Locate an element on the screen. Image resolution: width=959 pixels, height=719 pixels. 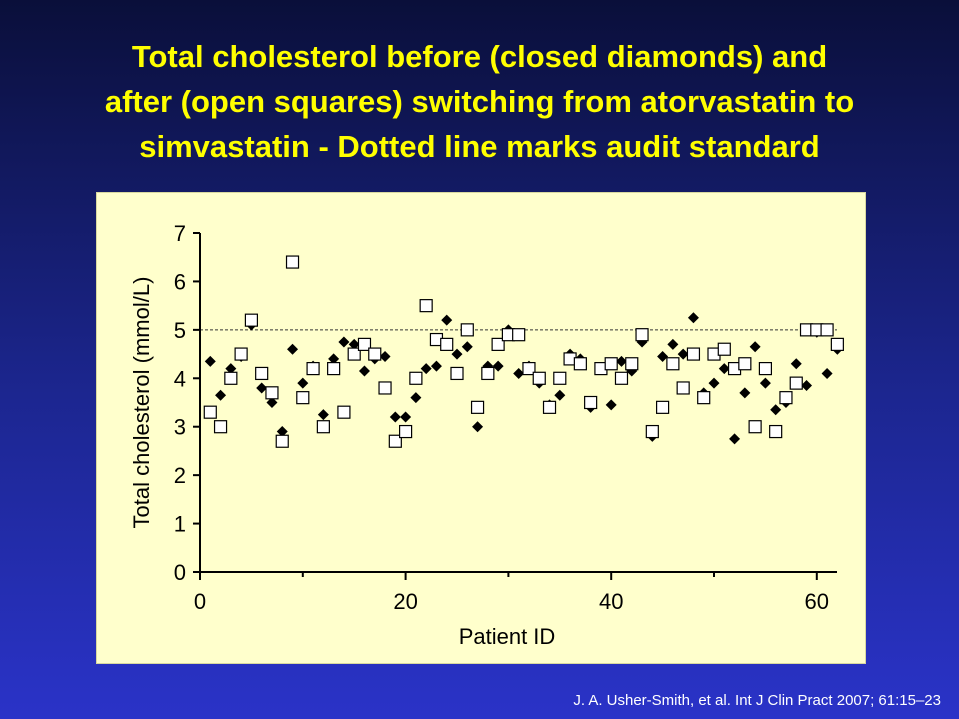
y-tick-label: 0 is located at coordinates (180, 572).